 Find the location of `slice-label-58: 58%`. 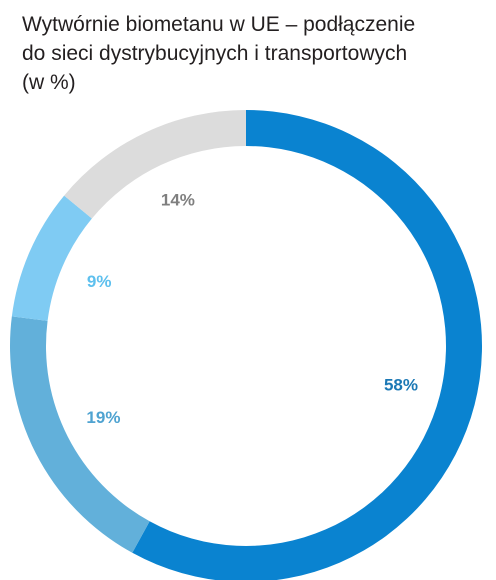

slice-label-58: 58% is located at coordinates (401, 384).